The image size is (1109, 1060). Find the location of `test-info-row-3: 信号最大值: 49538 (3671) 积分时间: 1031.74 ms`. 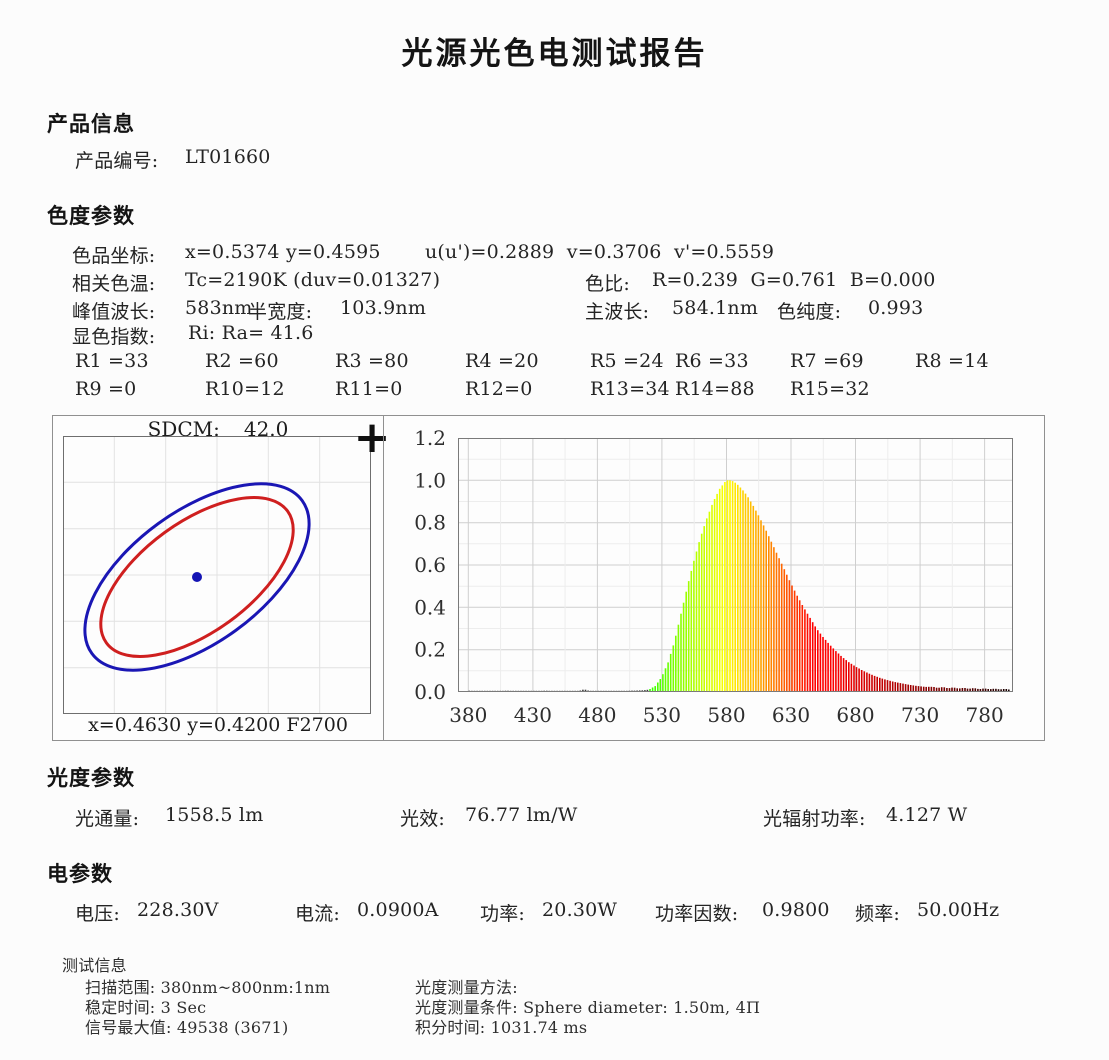

test-info-row-3: 信号最大值: 49538 (3671) 积分时间: 1031.74 ms is located at coordinates (554, 1025).